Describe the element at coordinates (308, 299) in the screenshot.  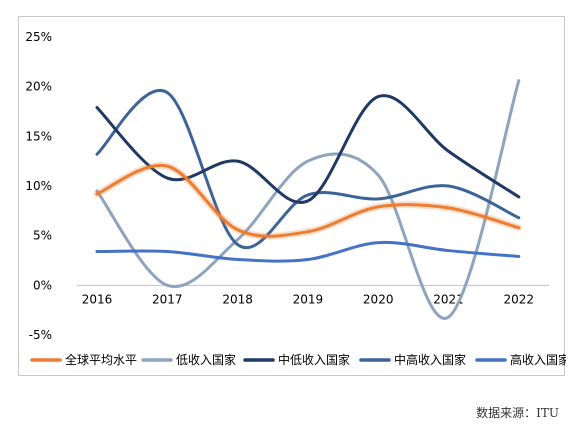
I see `x-tick-label: 2019` at that location.